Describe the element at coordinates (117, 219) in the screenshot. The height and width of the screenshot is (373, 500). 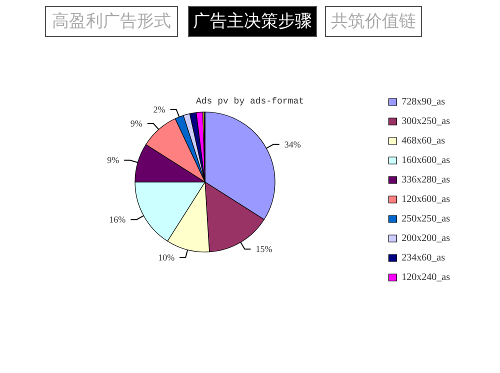
I see `data-label: 16%` at that location.